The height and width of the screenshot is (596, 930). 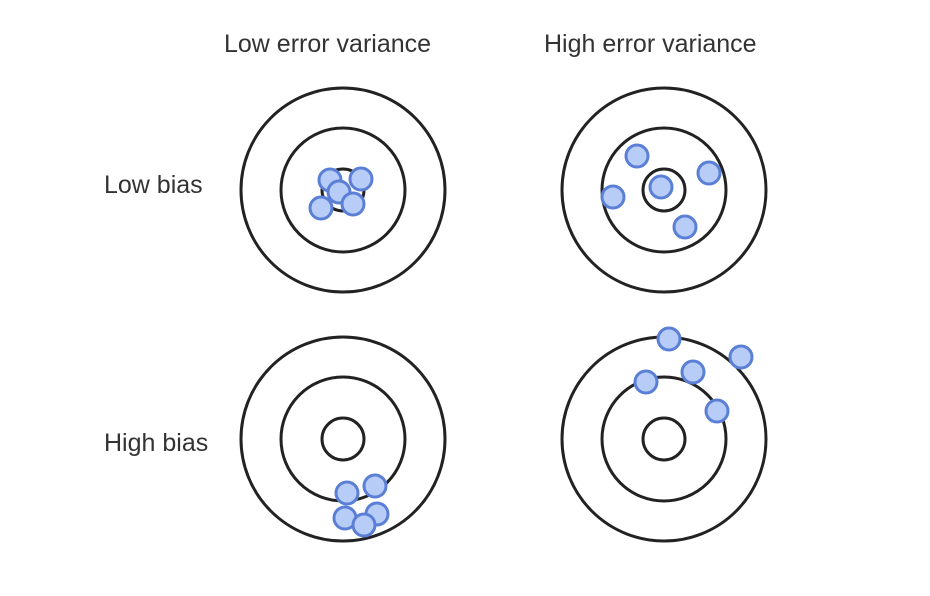 What do you see at coordinates (156, 443) in the screenshot?
I see `row-label-high-bias: High bias` at bounding box center [156, 443].